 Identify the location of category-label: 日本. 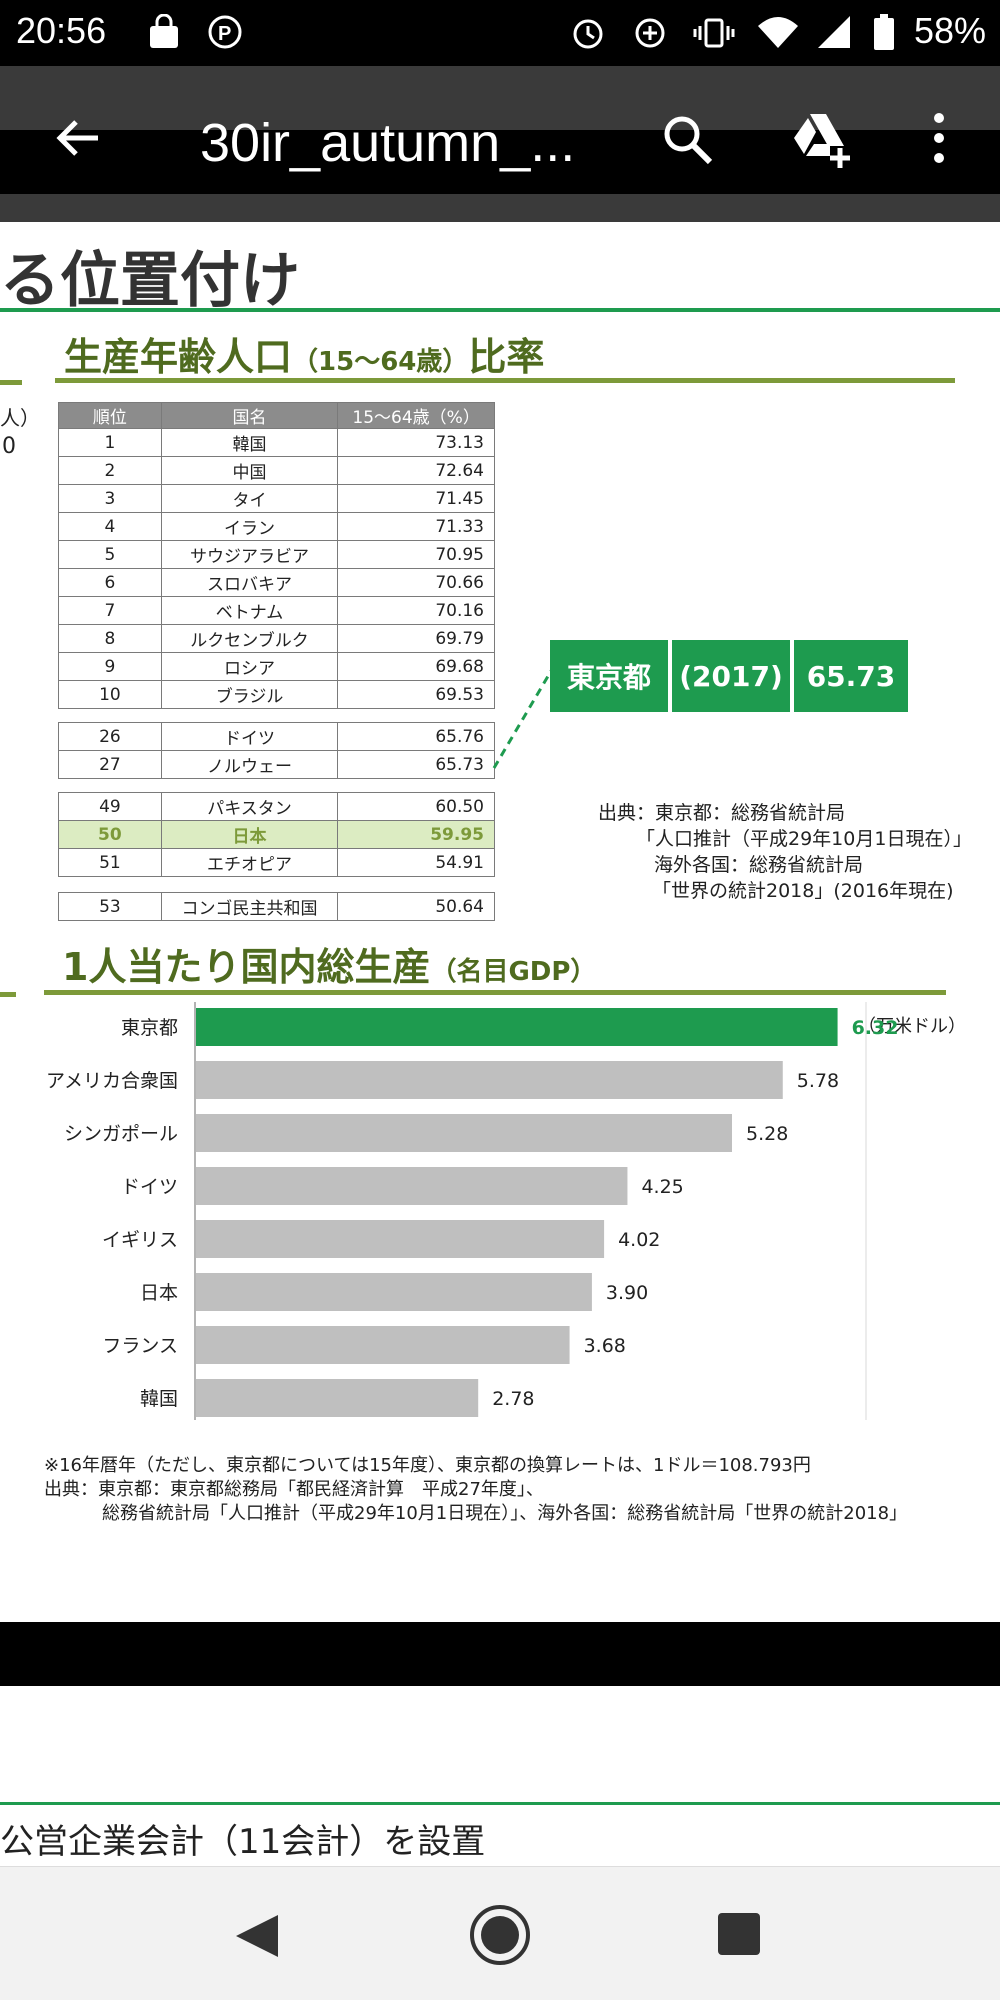
(159, 1293).